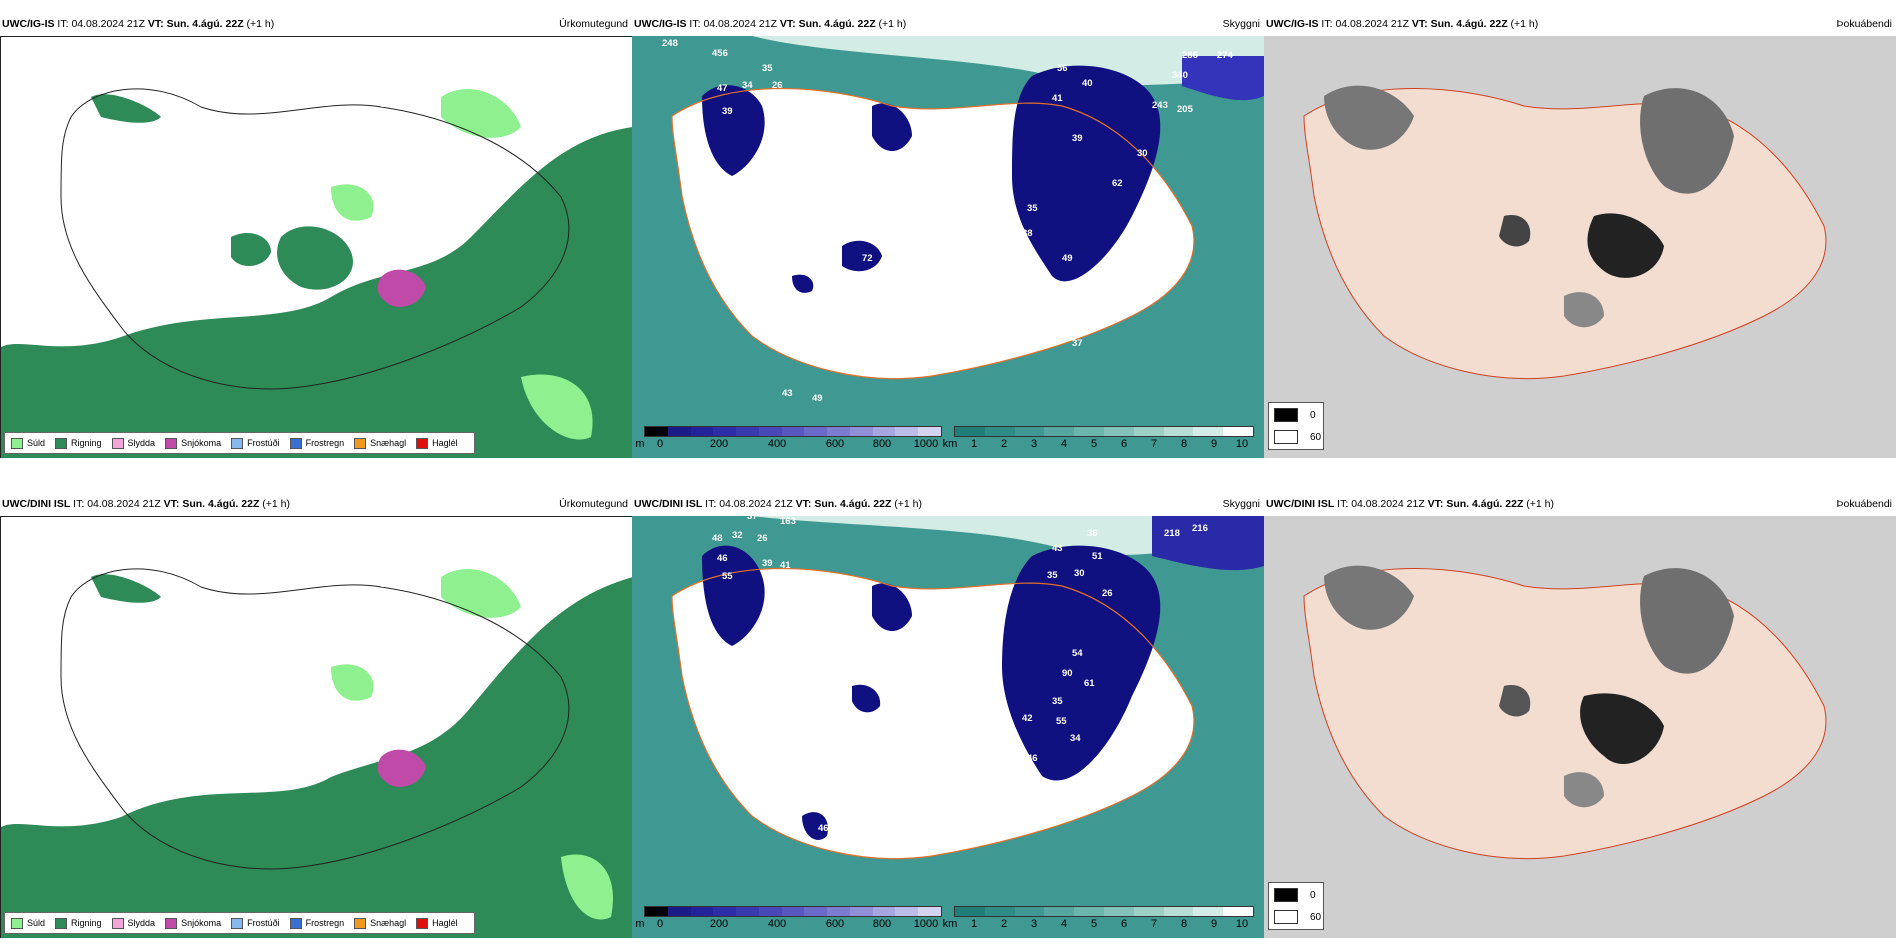  What do you see at coordinates (1117, 183) in the screenshot?
I see `svg-text: 62` at bounding box center [1117, 183].